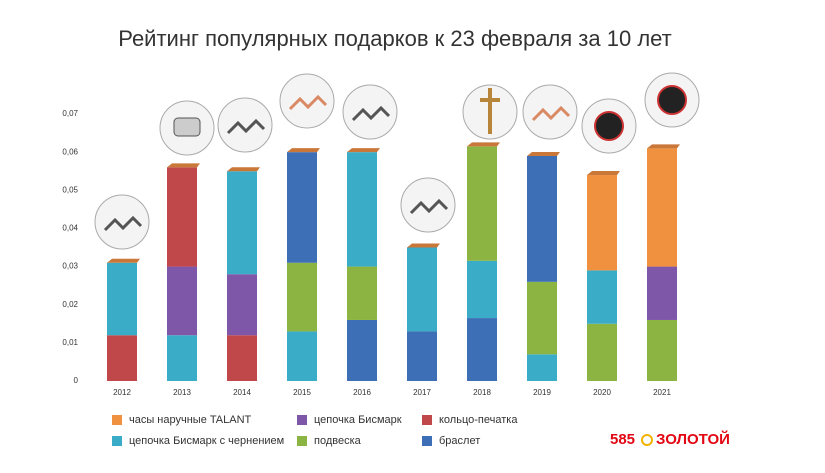 The height and width of the screenshot is (473, 825). Describe the element at coordinates (482, 392) in the screenshot. I see `x-tick-label: 2018` at that location.